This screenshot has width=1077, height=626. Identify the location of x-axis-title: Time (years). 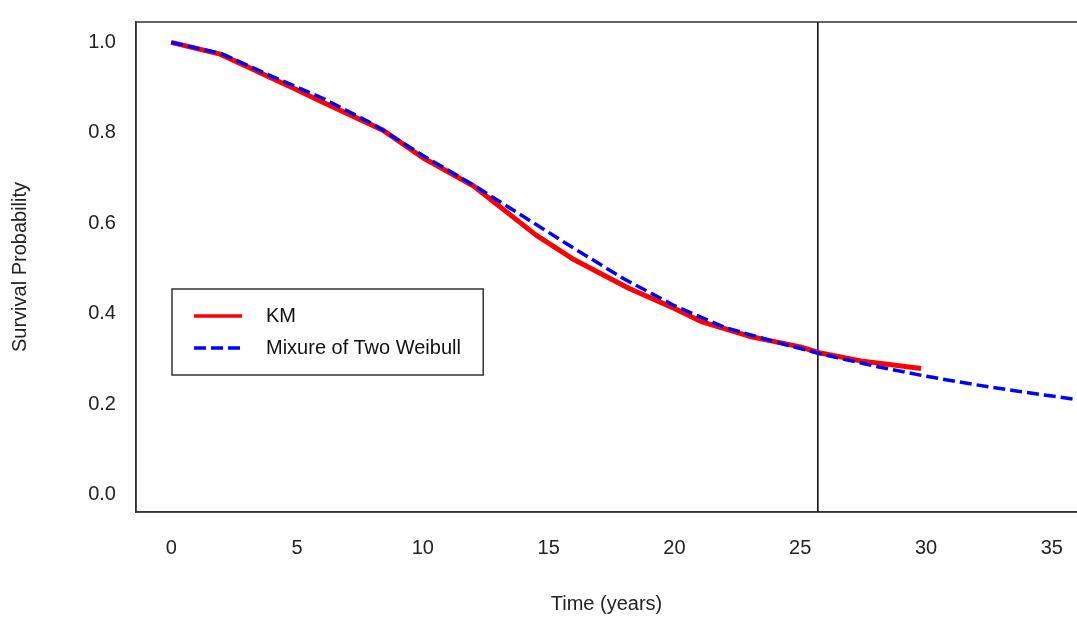
(606, 602).